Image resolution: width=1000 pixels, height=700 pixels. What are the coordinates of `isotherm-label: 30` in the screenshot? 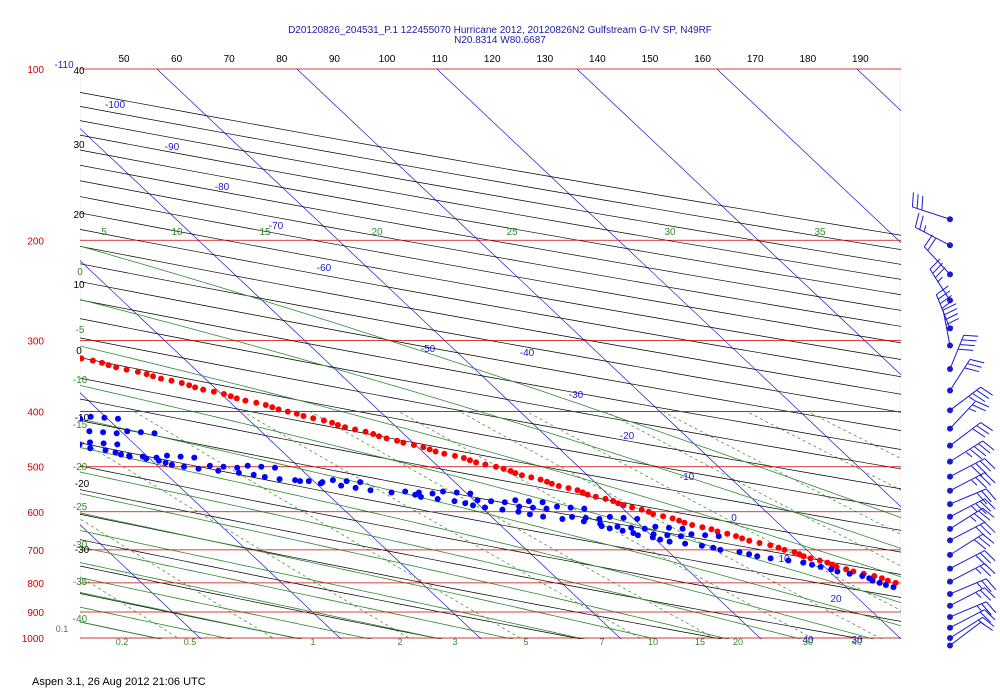 It's located at (857, 640).